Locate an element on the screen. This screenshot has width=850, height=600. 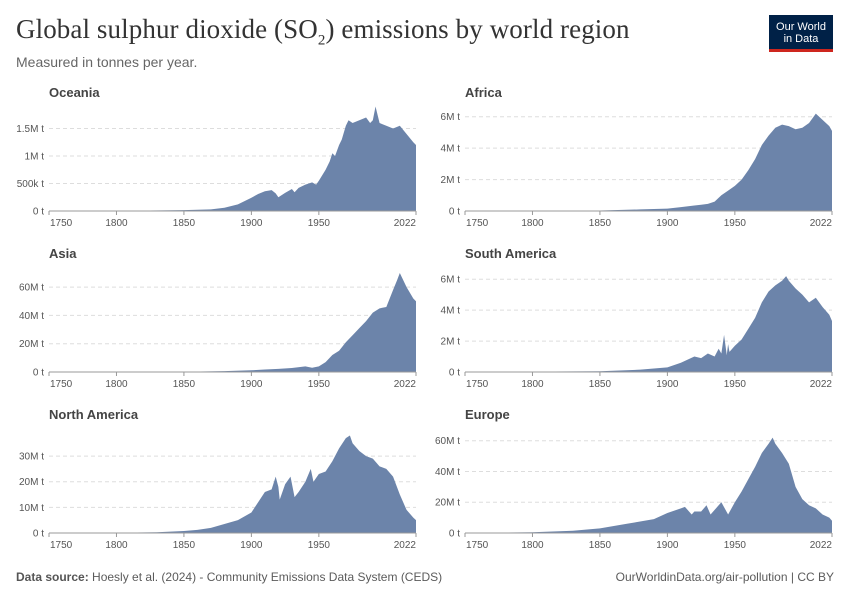
owid-logo: Our World in Data is located at coordinates (801, 33).